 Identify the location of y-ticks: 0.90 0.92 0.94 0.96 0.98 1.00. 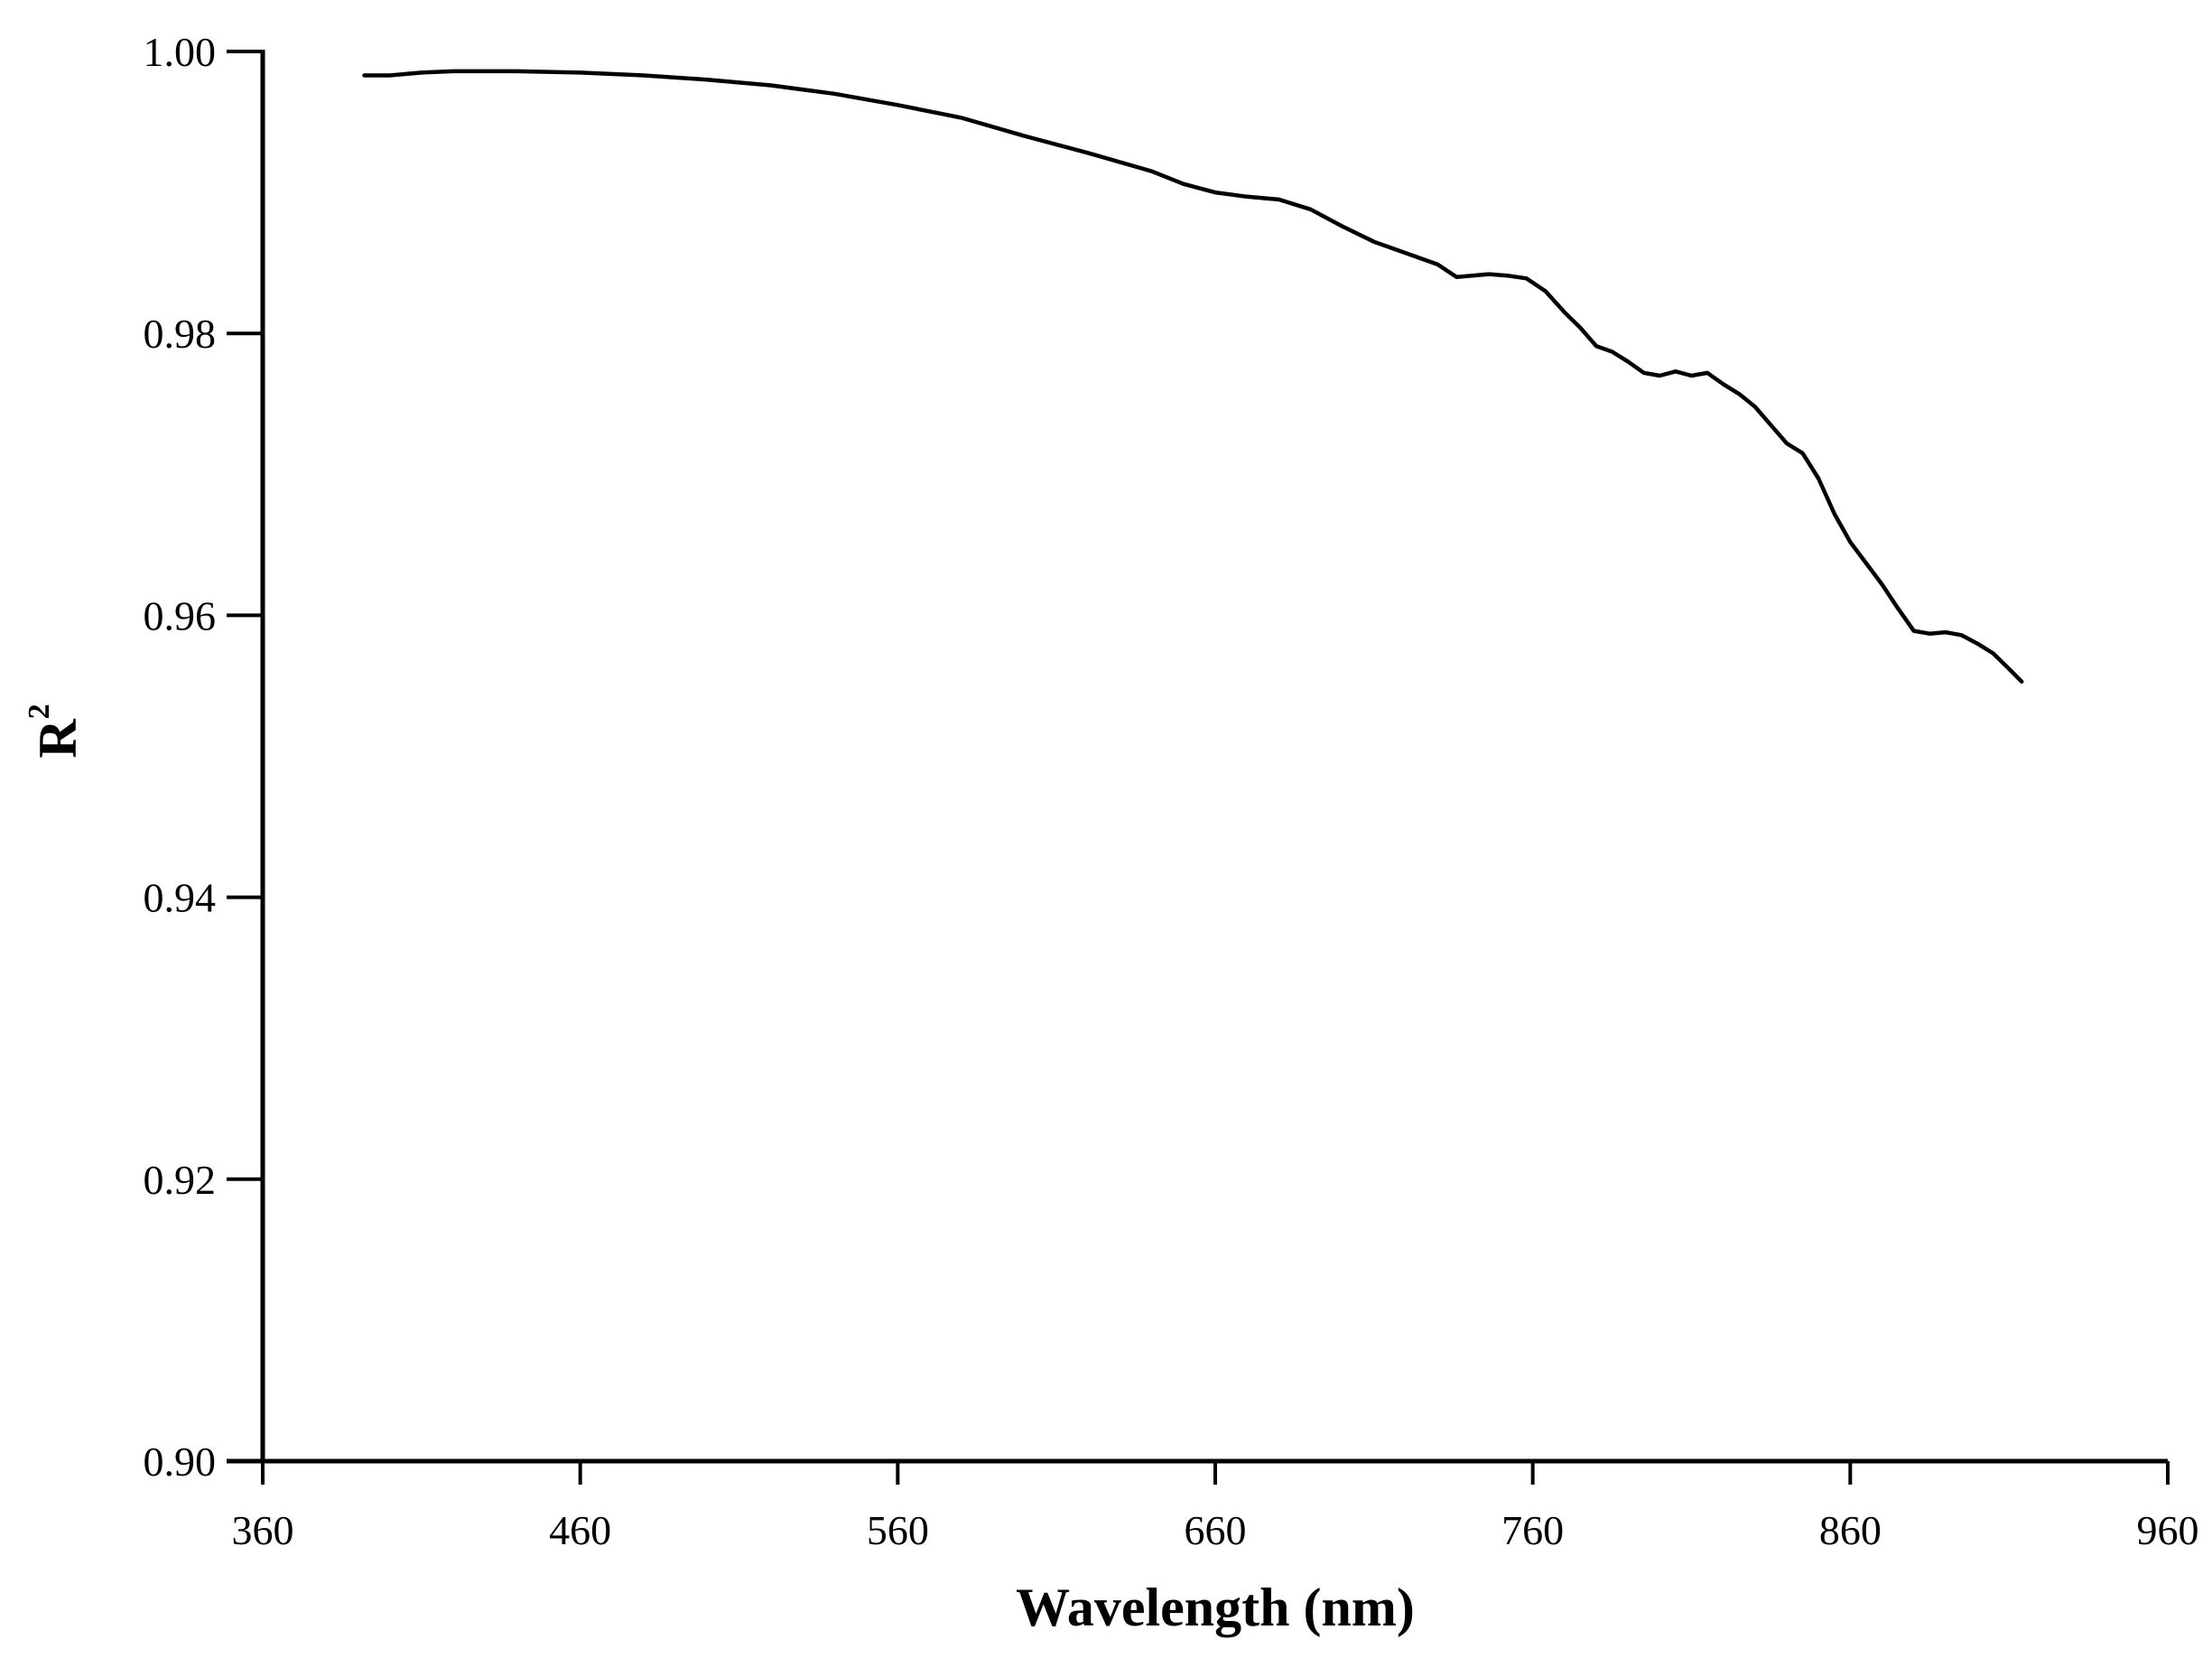
(203, 757).